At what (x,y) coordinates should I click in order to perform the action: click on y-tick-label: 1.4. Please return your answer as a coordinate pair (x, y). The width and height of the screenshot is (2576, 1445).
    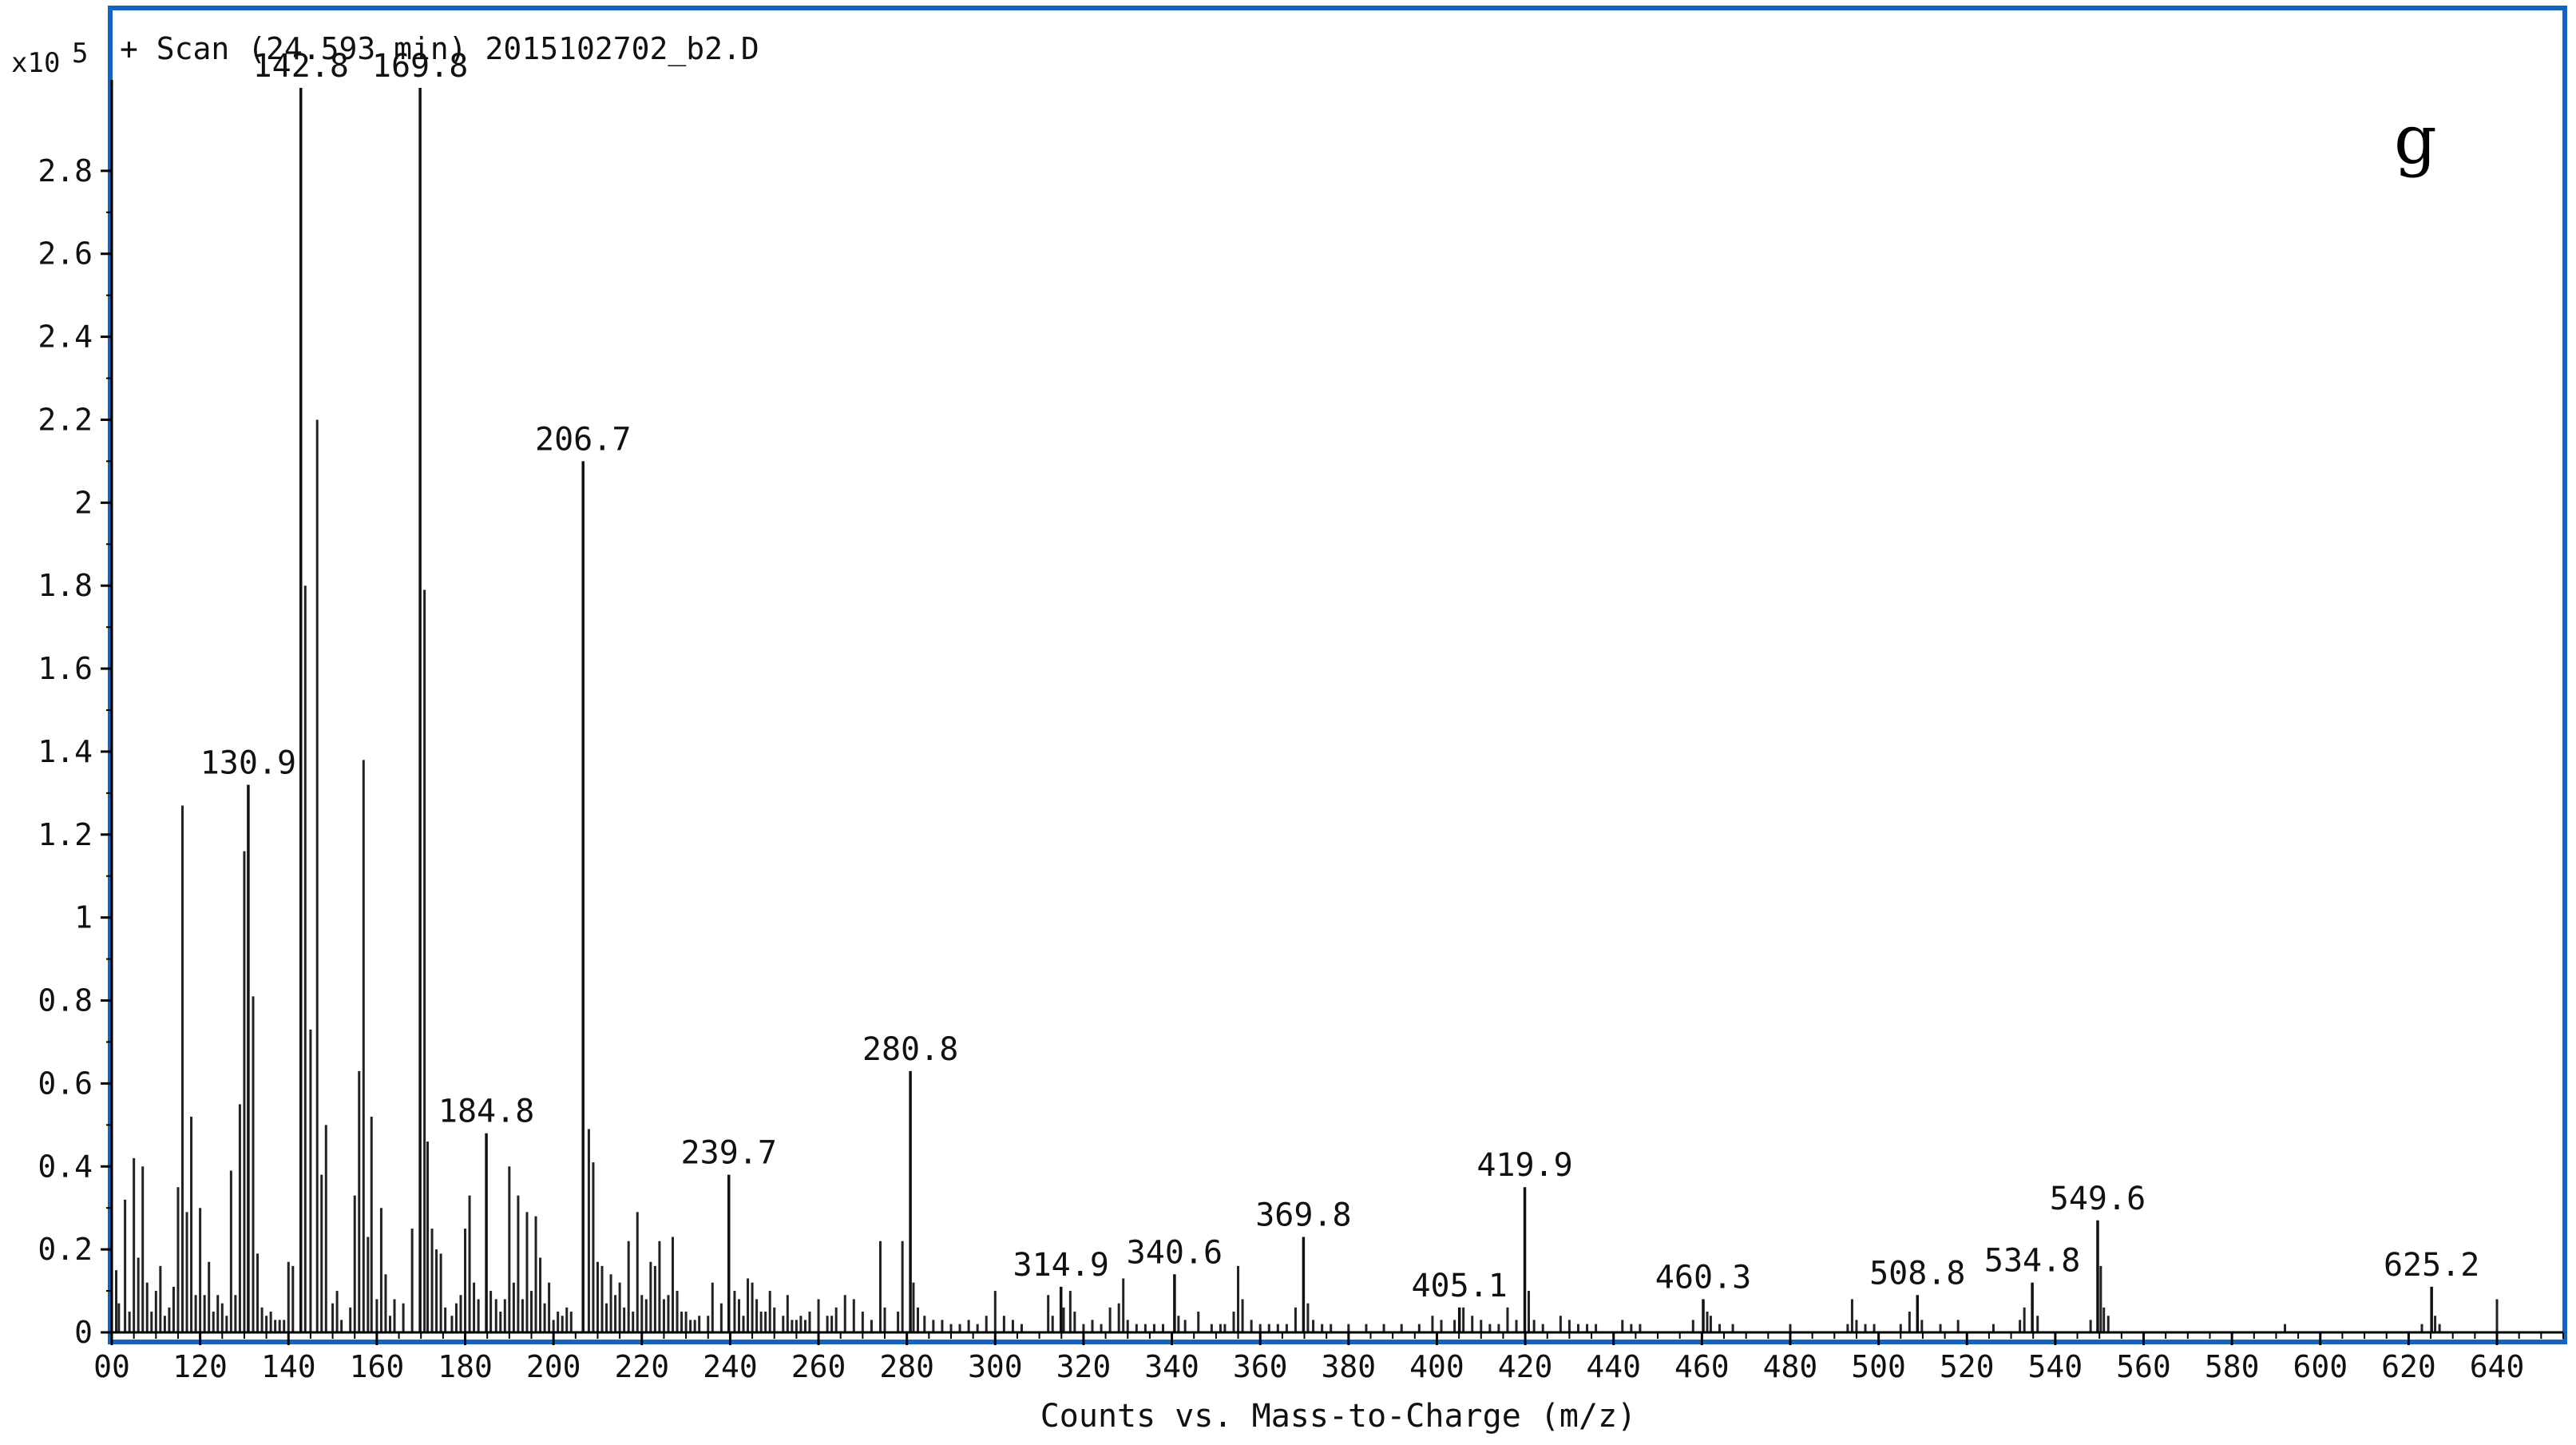
    Looking at the image, I should click on (65, 752).